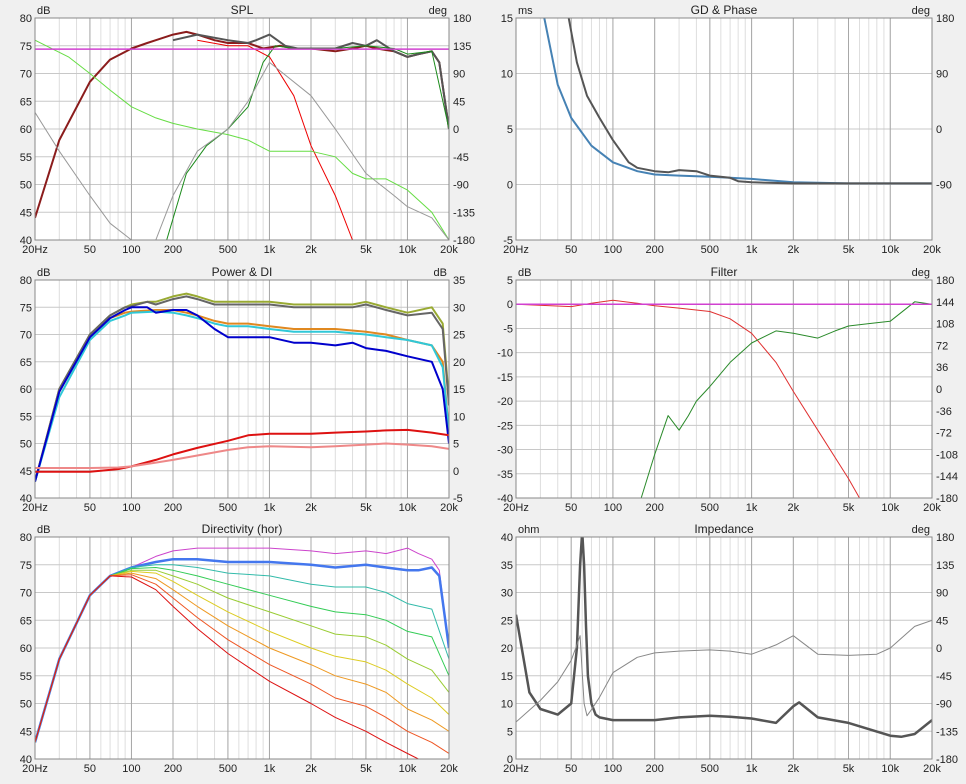  I want to click on left-tick-label: 50, so click(26, 705).